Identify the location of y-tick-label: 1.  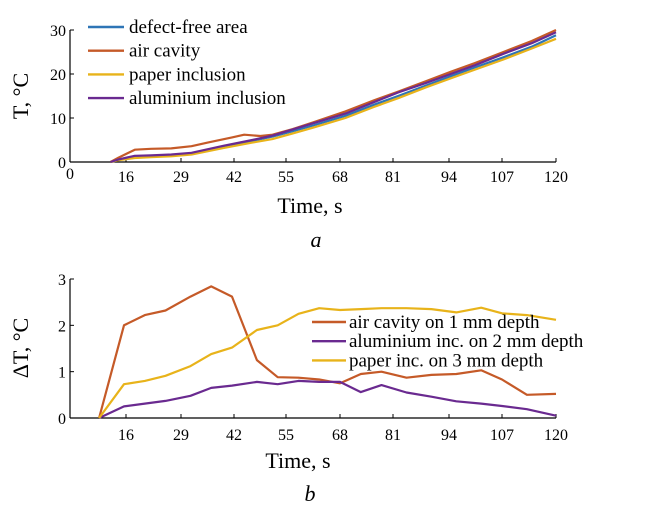
(62, 373).